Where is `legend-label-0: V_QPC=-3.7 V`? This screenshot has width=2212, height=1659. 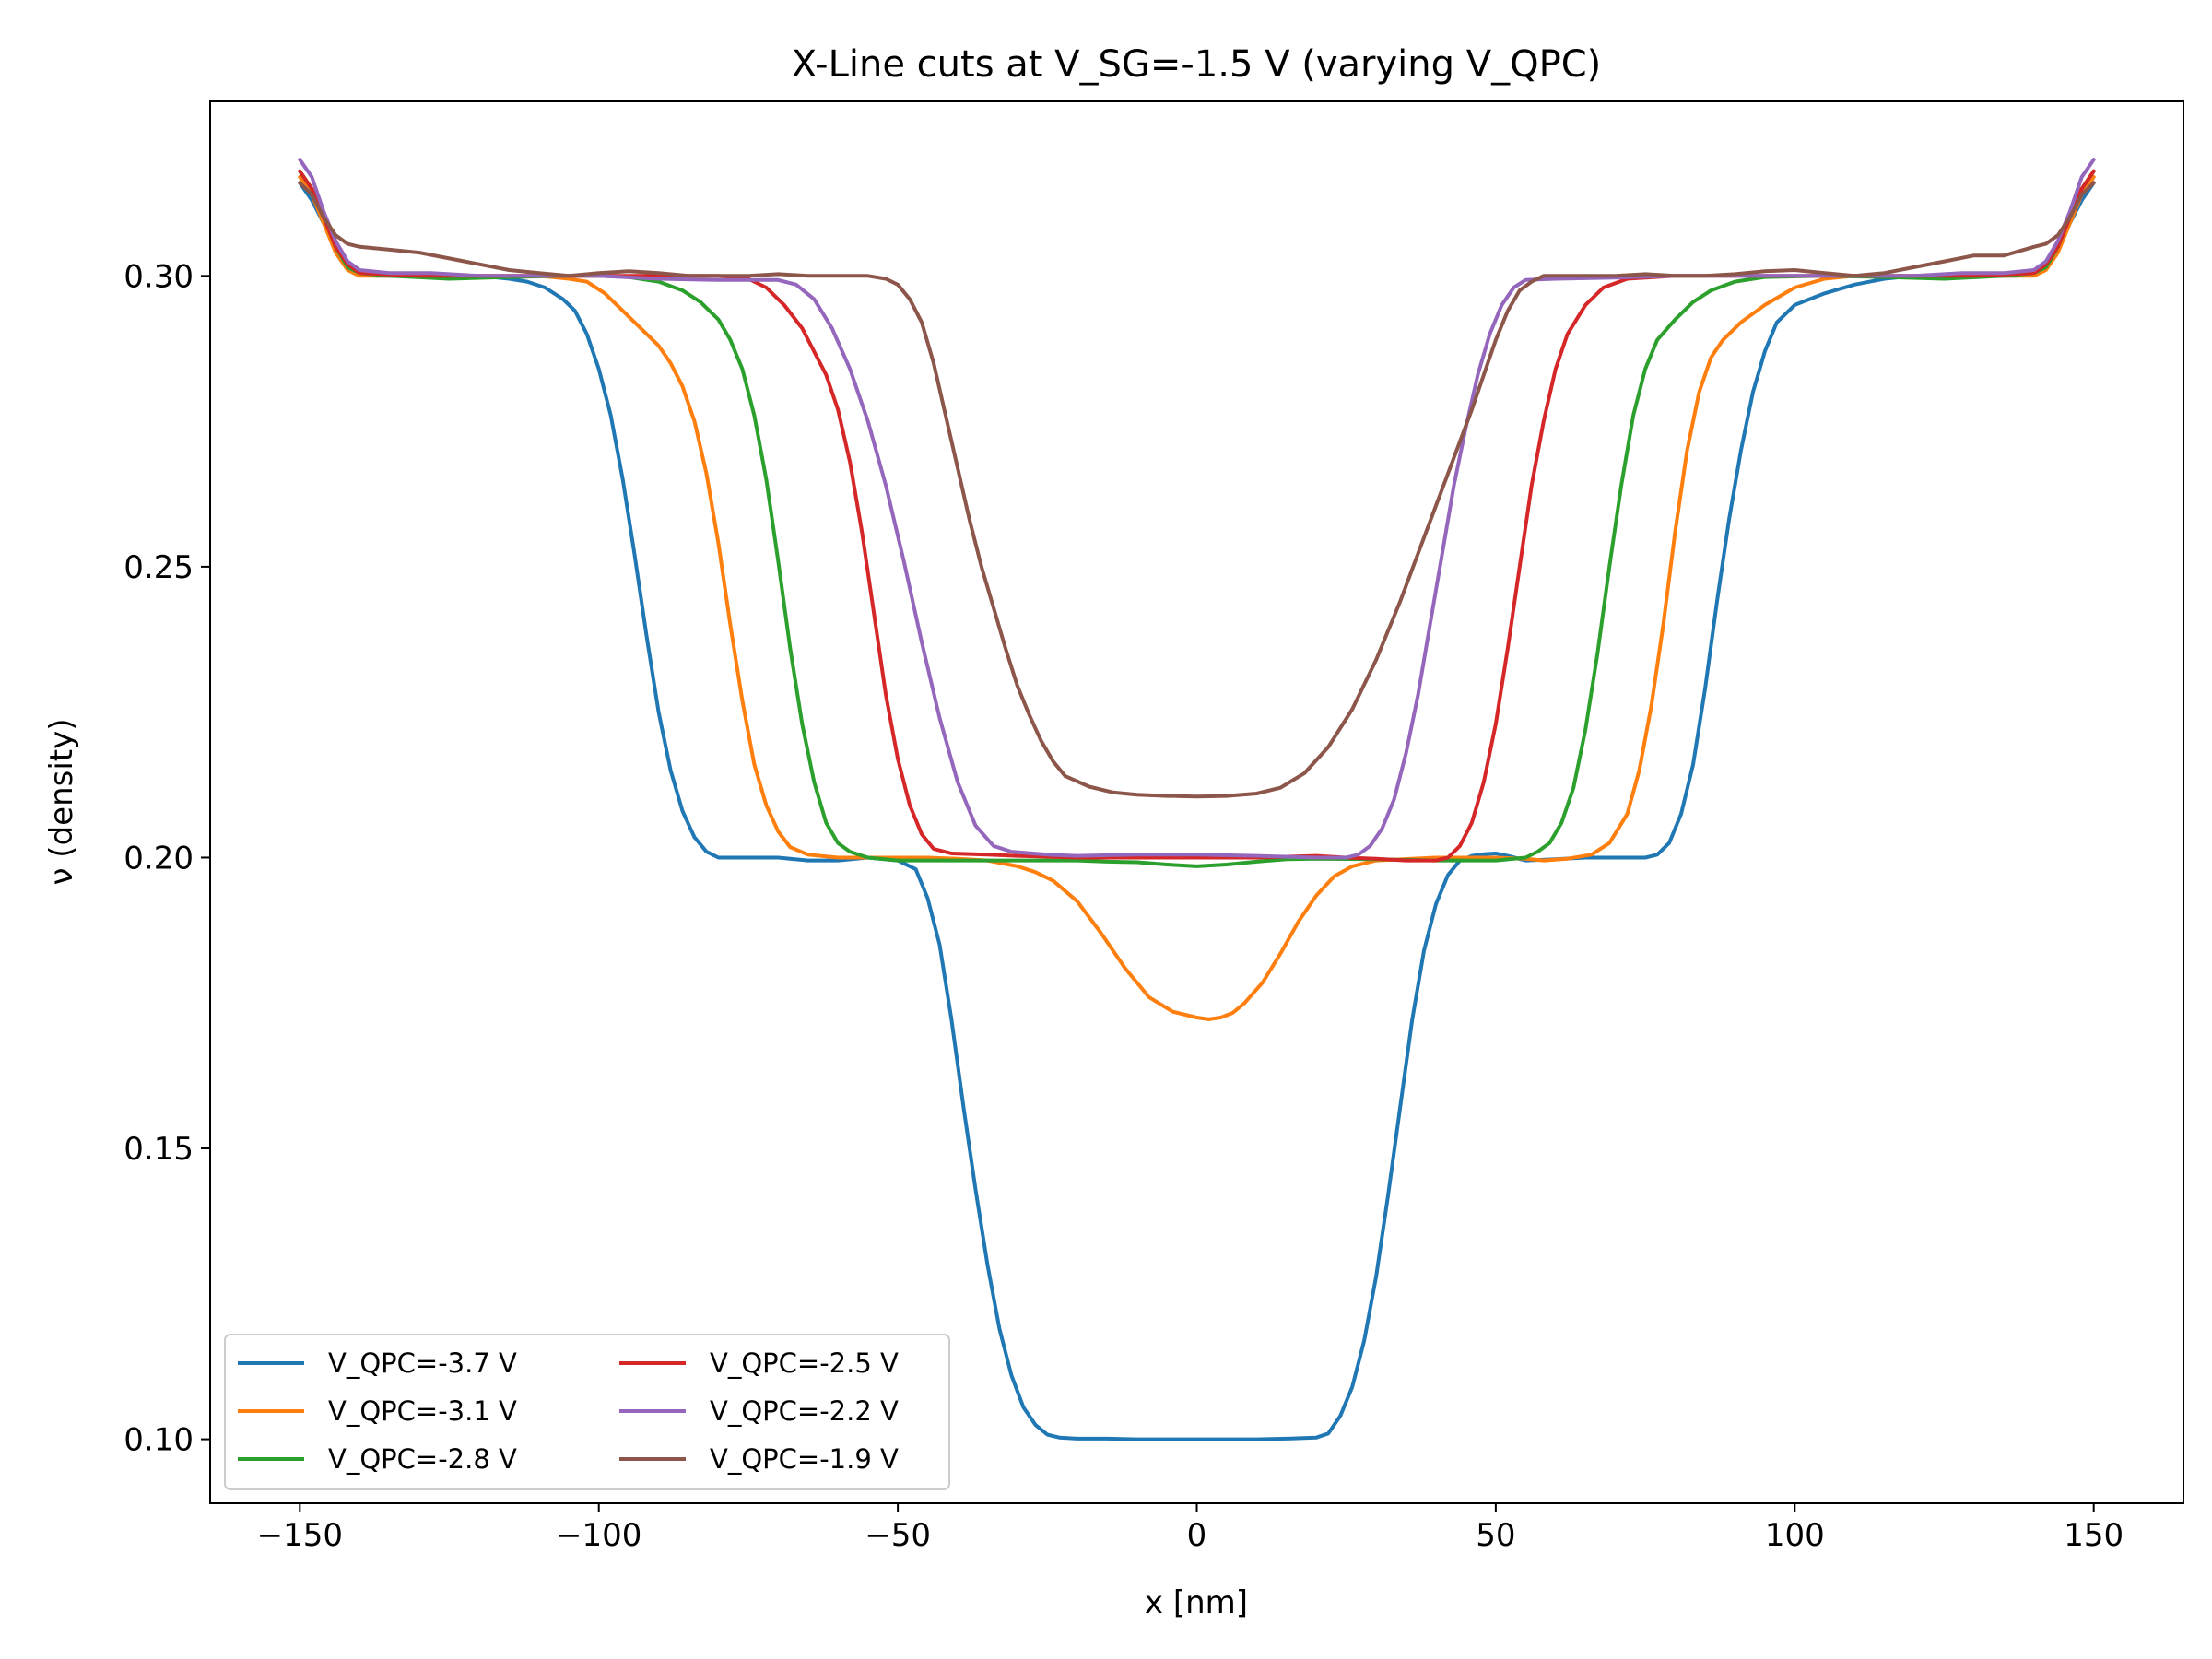 legend-label-0: V_QPC=-3.7 V is located at coordinates (422, 1363).